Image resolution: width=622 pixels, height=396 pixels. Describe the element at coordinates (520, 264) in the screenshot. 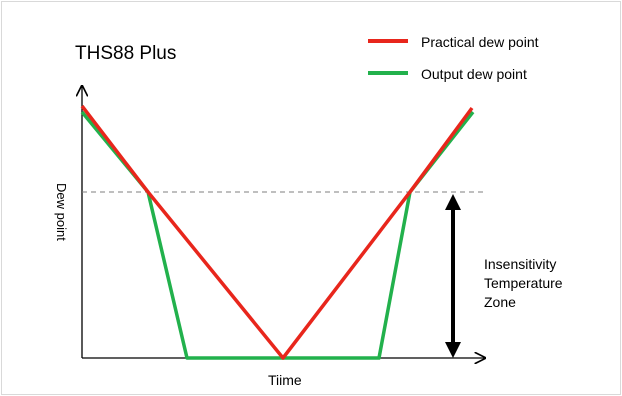

I see `annotation-line-1: Insensitivity` at that location.